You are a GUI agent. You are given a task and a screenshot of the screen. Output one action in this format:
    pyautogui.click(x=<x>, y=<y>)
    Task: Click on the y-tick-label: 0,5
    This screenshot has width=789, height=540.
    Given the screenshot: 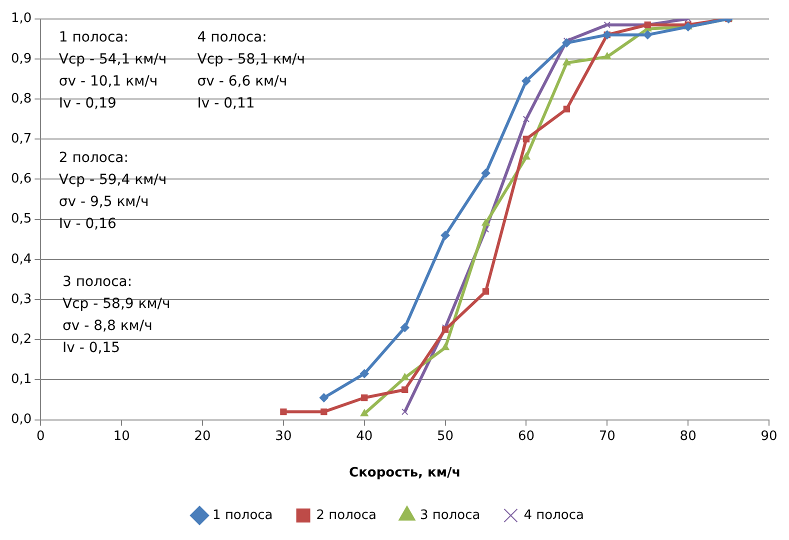 What is the action you would take?
    pyautogui.click(x=21, y=219)
    